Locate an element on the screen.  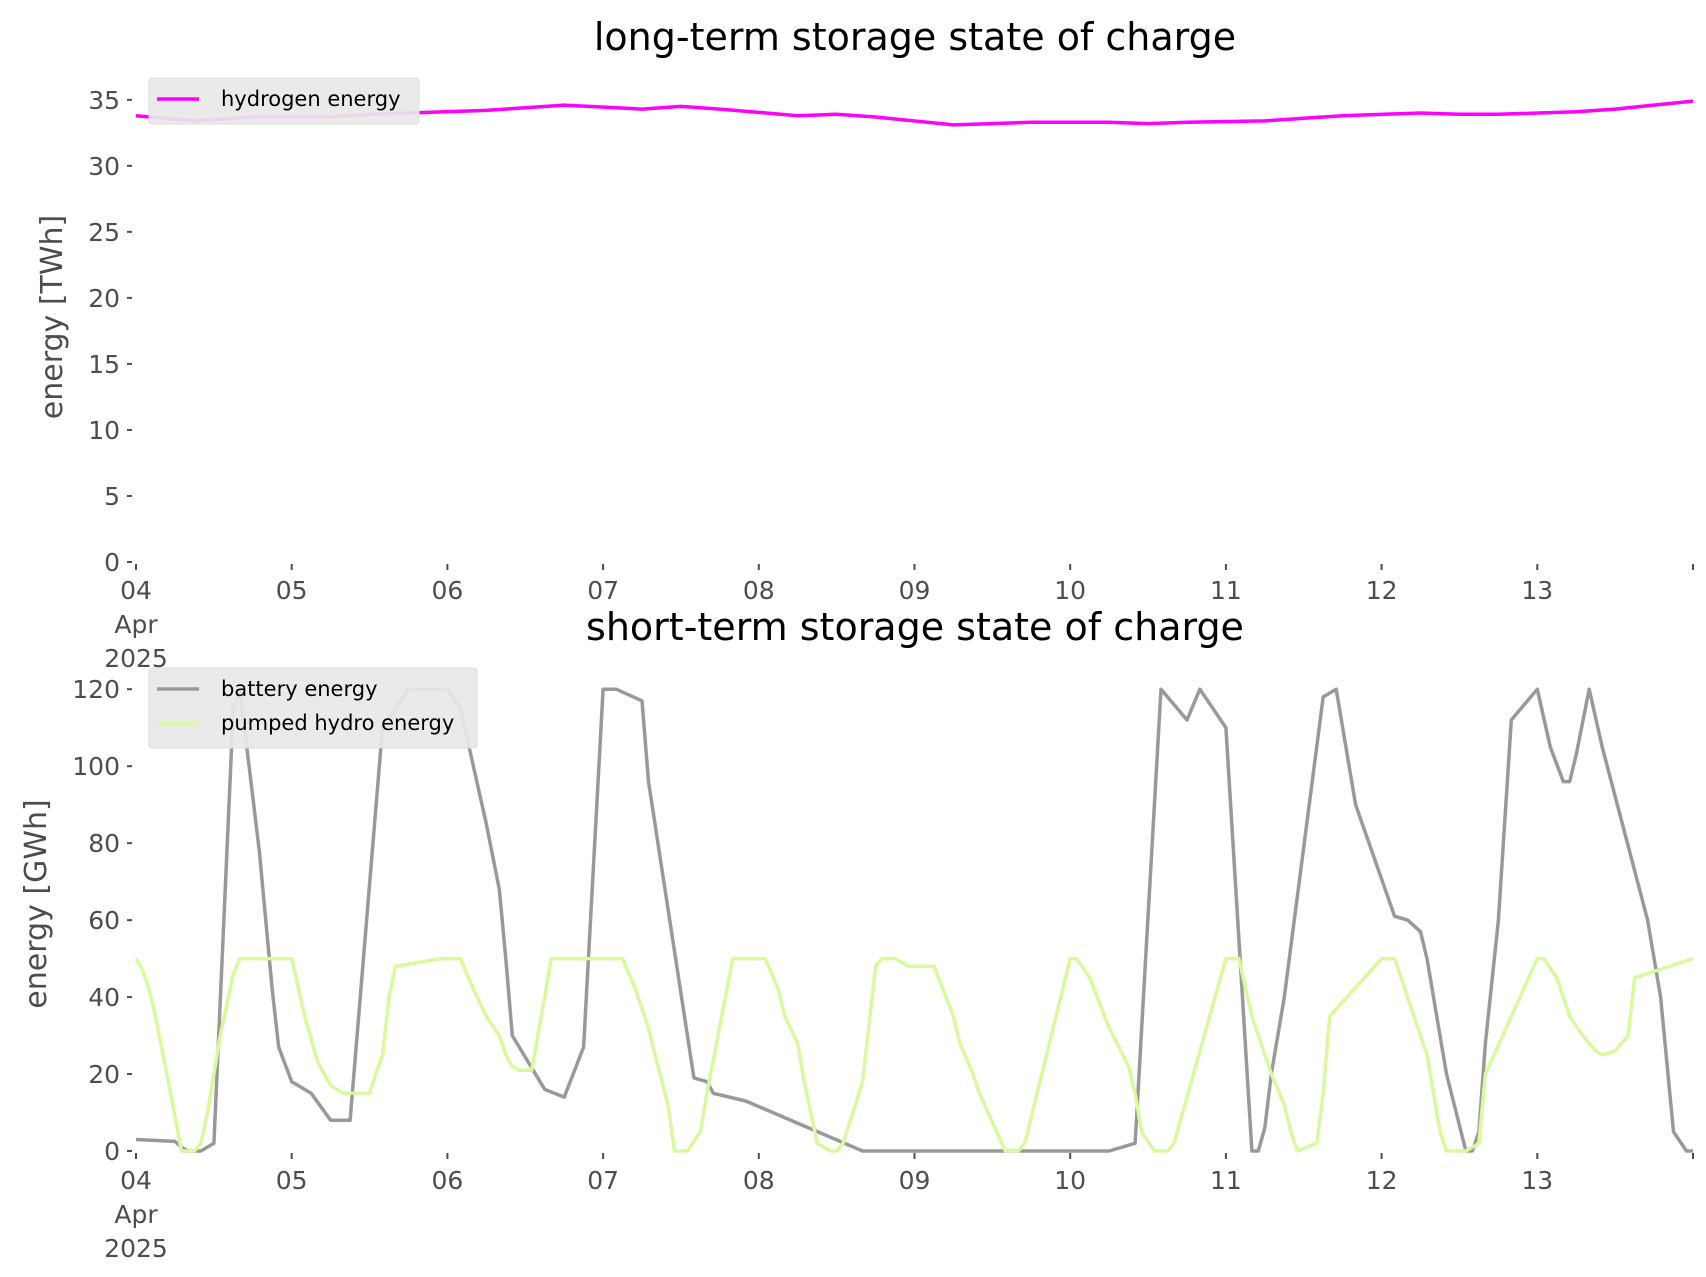
legend-label: pumped hydro energy is located at coordinates (337, 723).